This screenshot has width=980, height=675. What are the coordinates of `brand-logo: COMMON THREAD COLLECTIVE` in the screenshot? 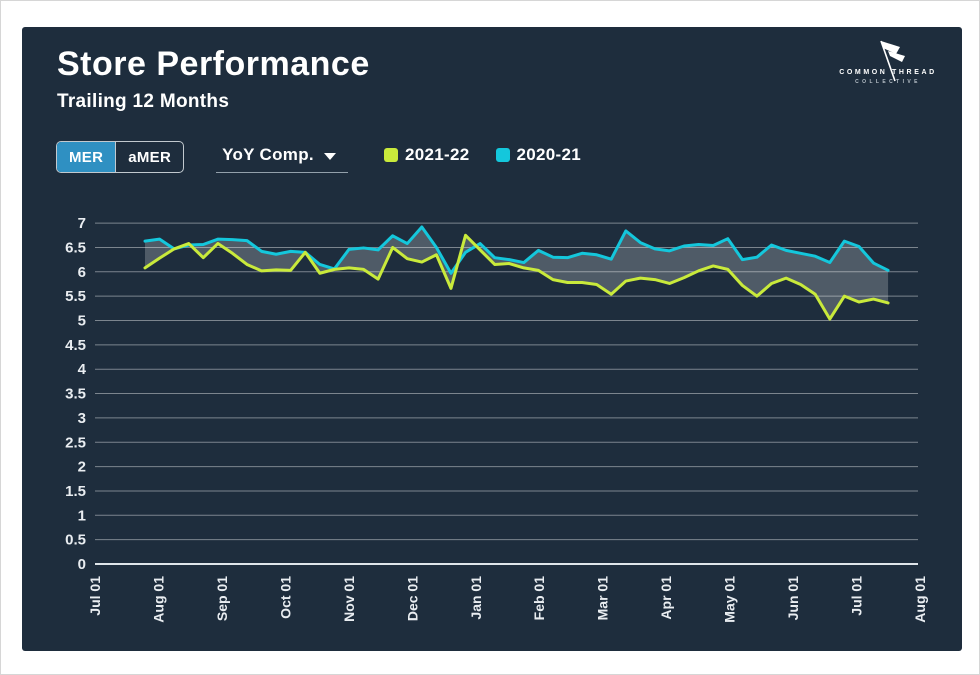 It's located at (888, 61).